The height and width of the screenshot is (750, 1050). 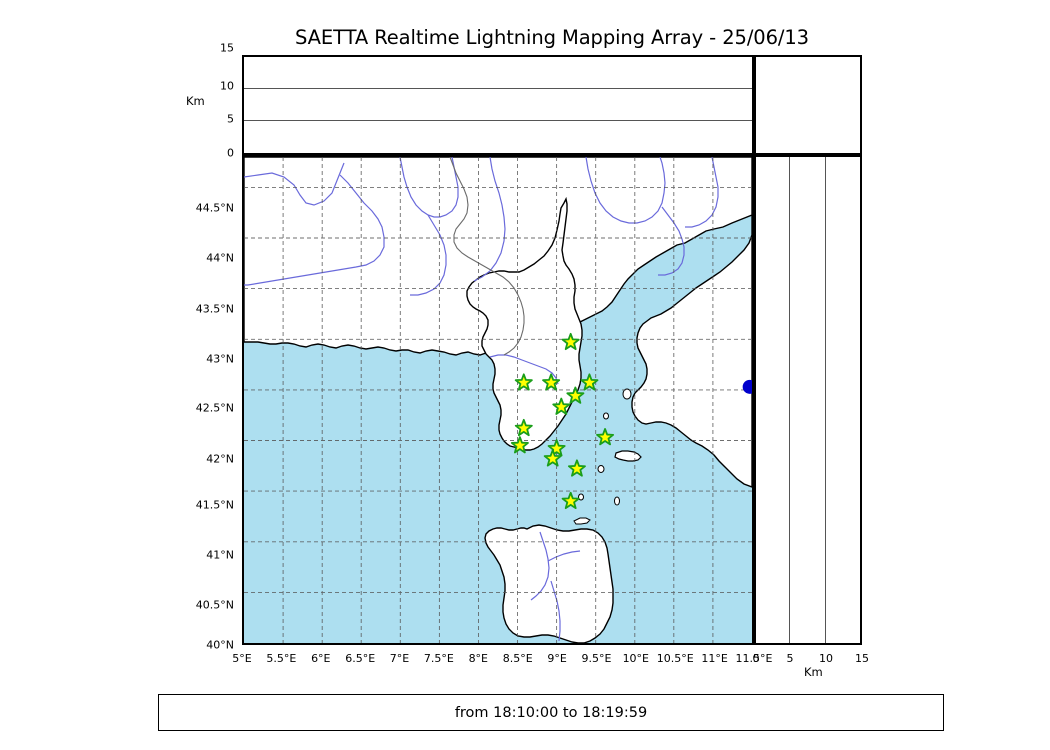 What do you see at coordinates (636, 658) in the screenshot?
I see `tick-lon-10: 10°E` at bounding box center [636, 658].